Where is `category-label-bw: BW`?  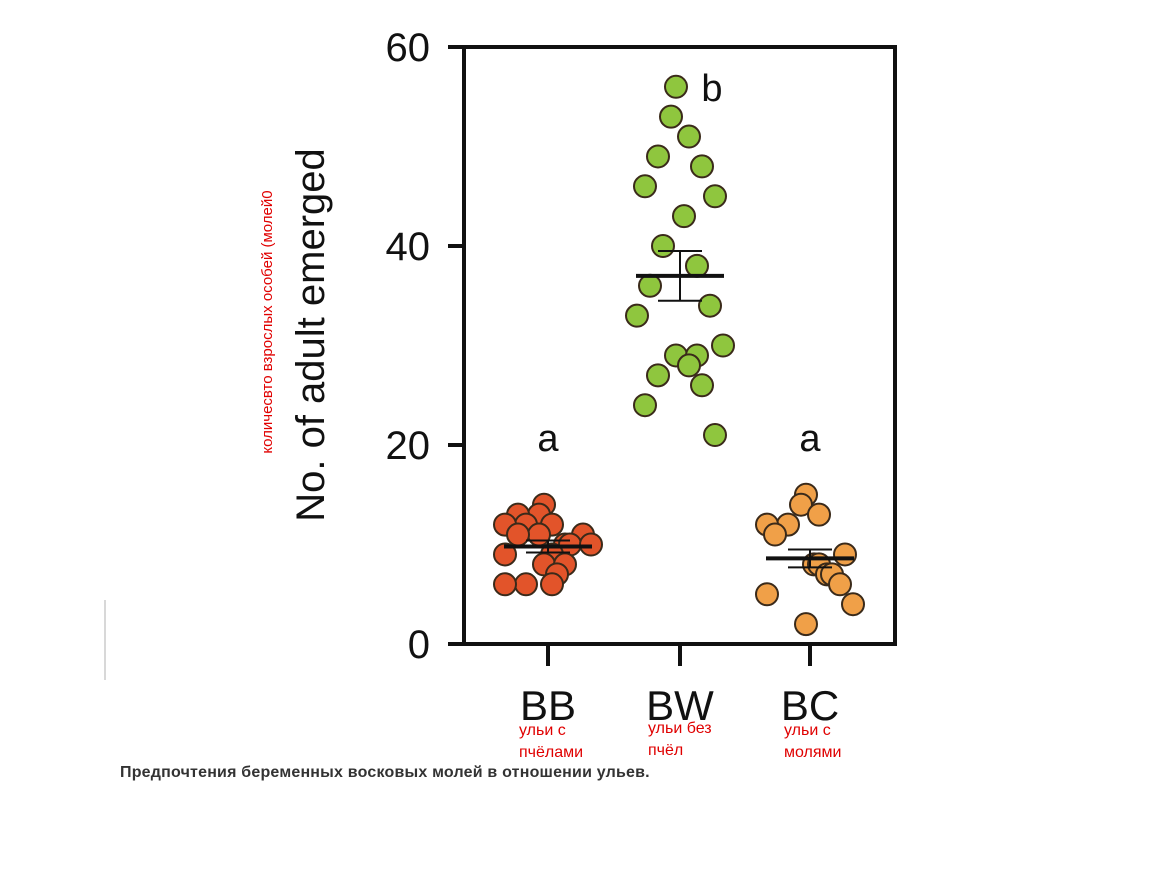
category-label-bw: BW is located at coordinates (680, 705).